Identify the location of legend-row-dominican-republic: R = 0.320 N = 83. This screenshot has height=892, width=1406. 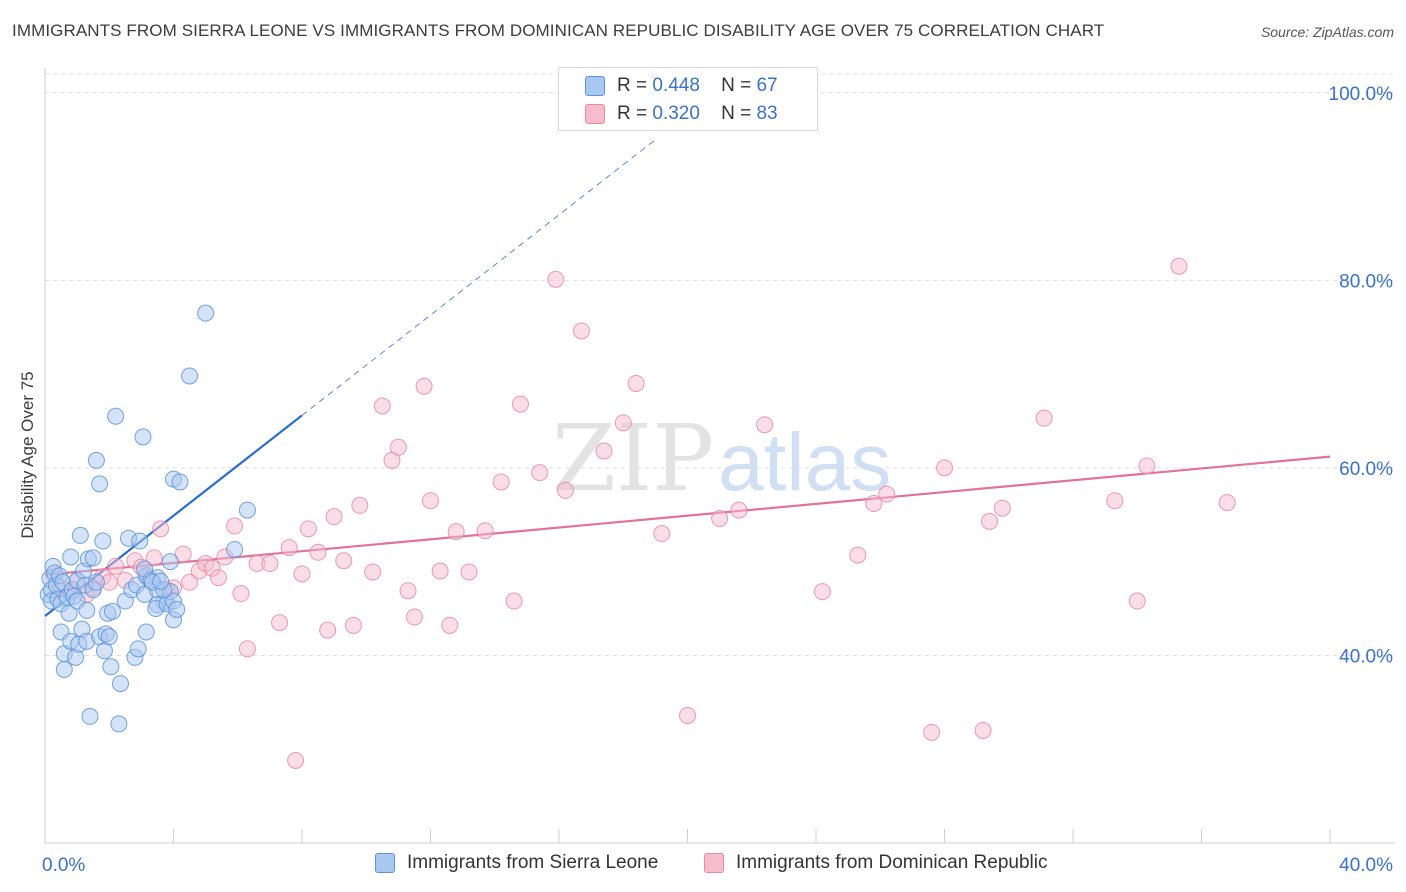
(681, 114).